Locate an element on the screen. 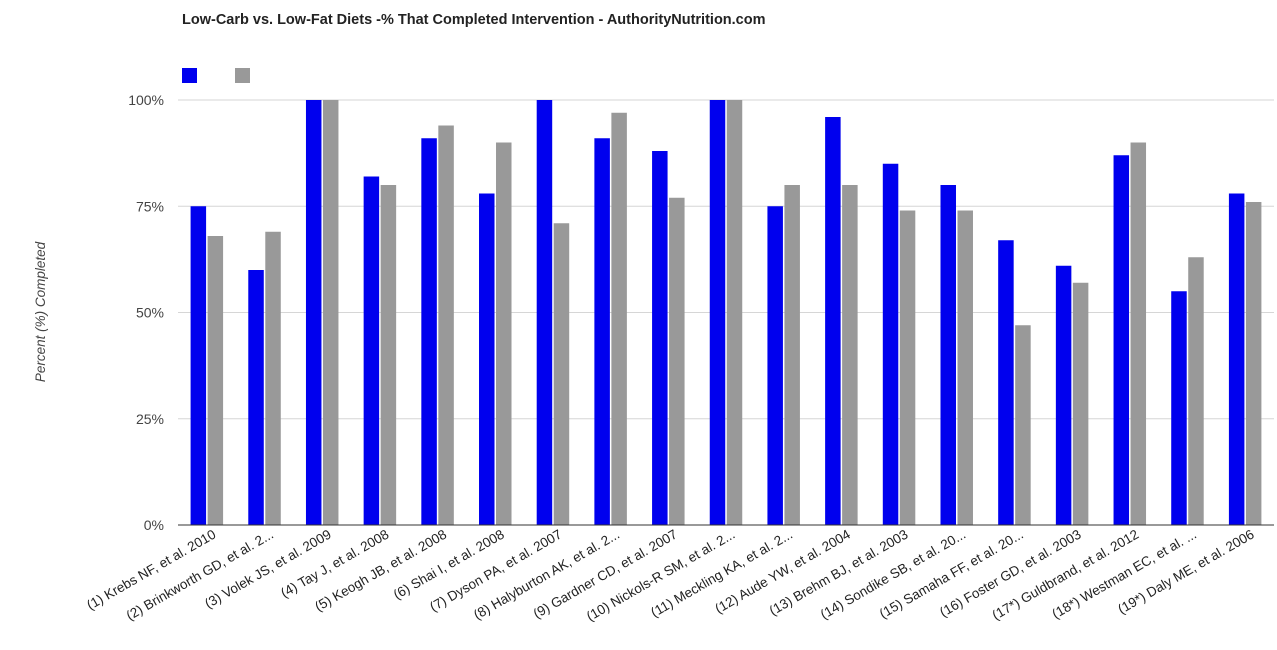 This screenshot has width=1277, height=650. y-tick-label: 0% is located at coordinates (154, 525).